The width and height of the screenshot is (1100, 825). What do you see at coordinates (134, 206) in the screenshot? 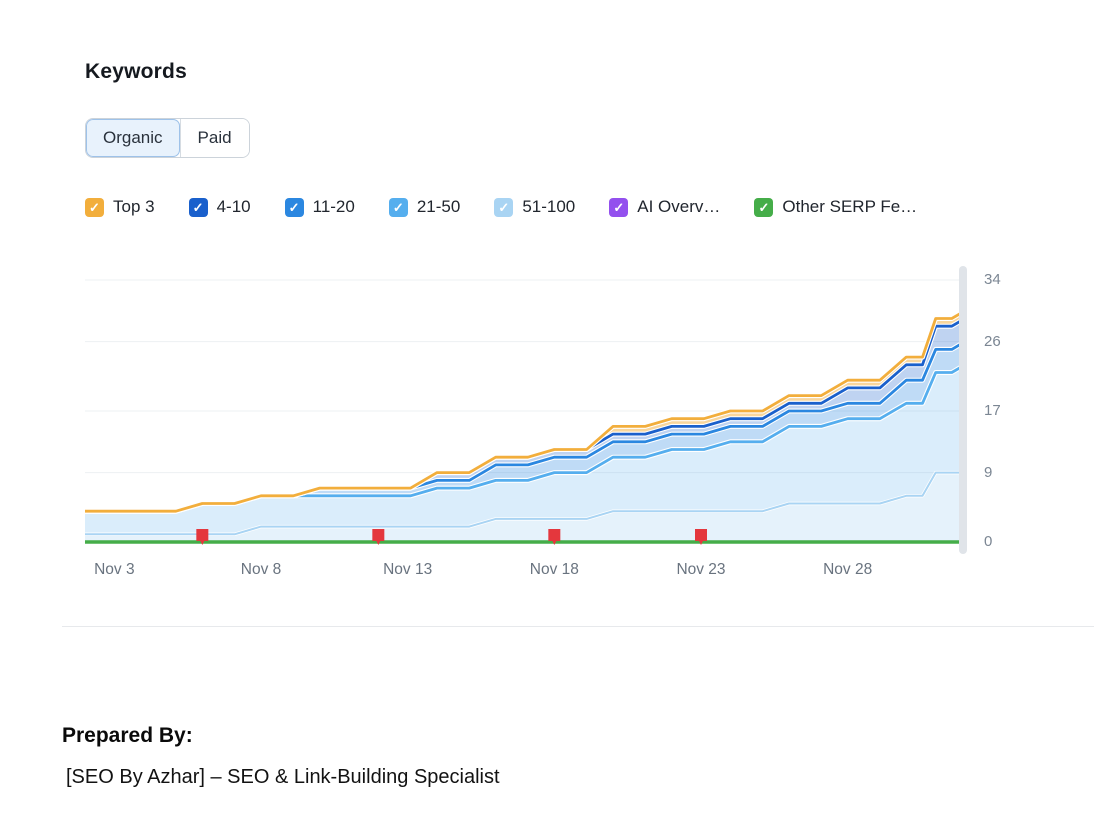
I see `legend-item-label: Top 3` at bounding box center [134, 206].